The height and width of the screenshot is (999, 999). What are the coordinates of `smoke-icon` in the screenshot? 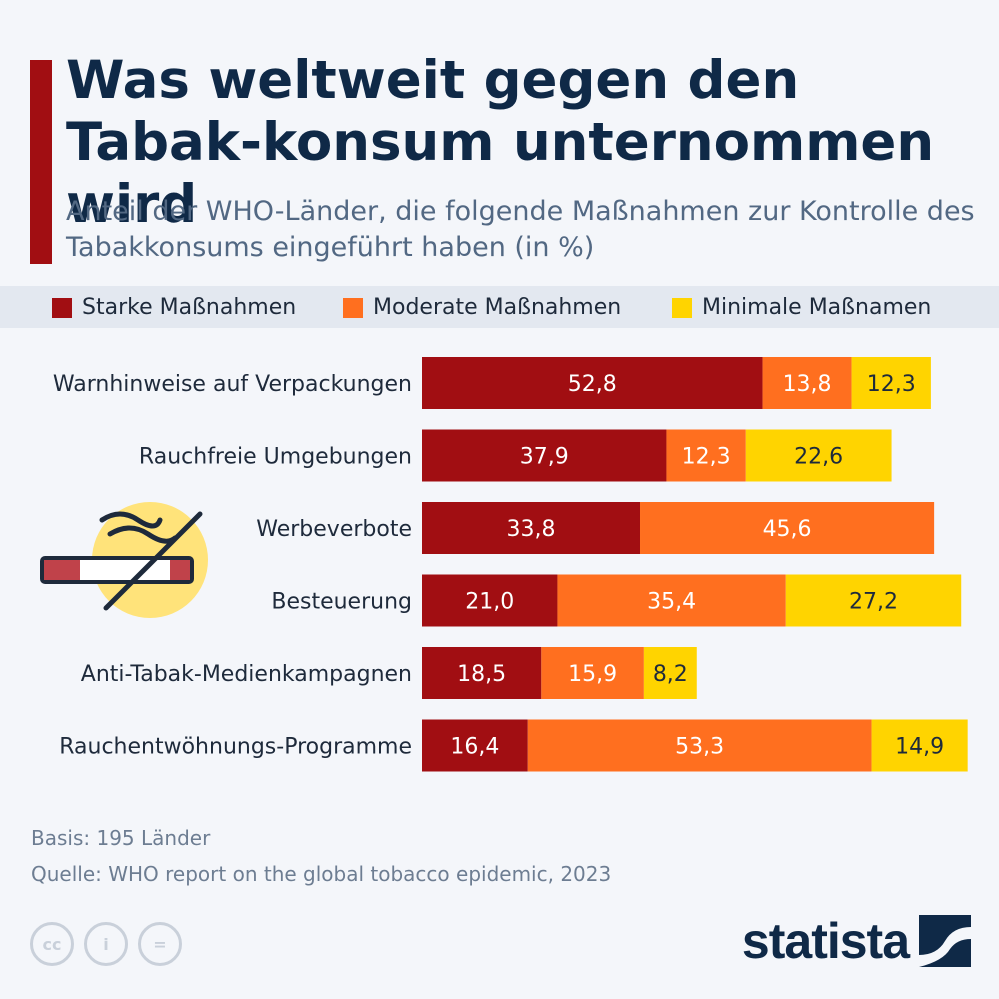 It's located at (131, 520).